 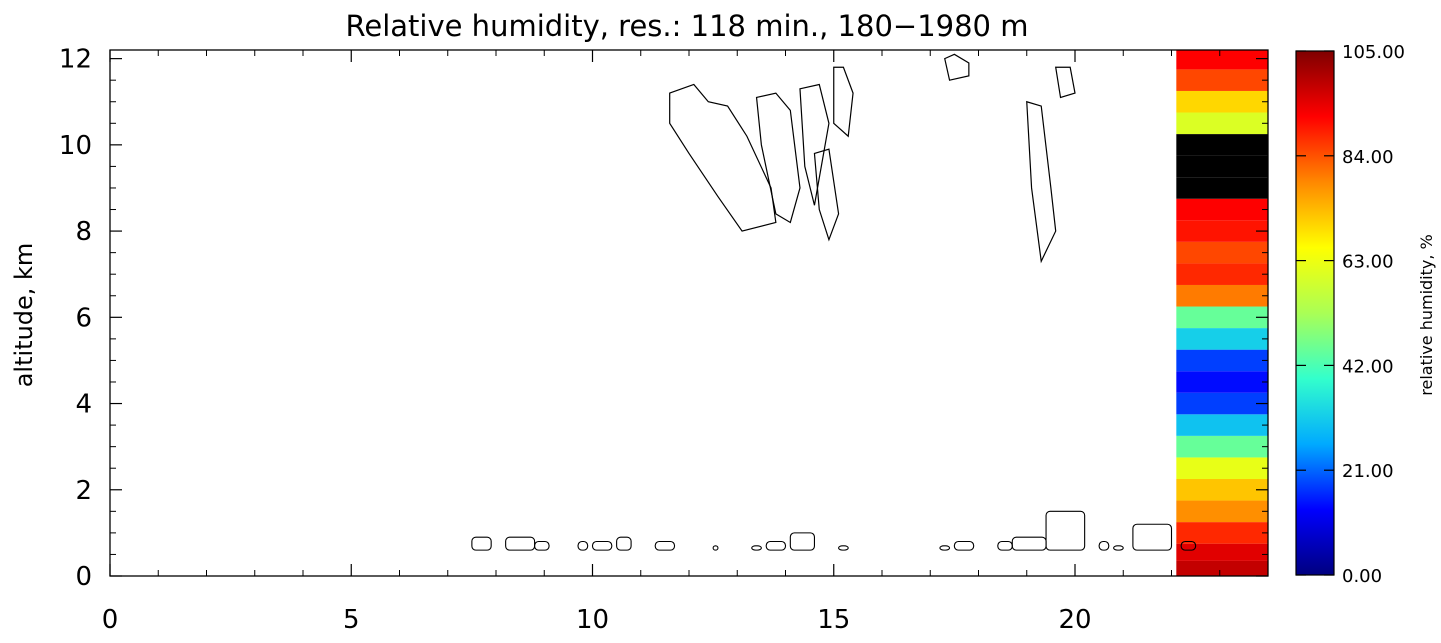 I want to click on y-tick-label: 4, so click(x=83, y=405).